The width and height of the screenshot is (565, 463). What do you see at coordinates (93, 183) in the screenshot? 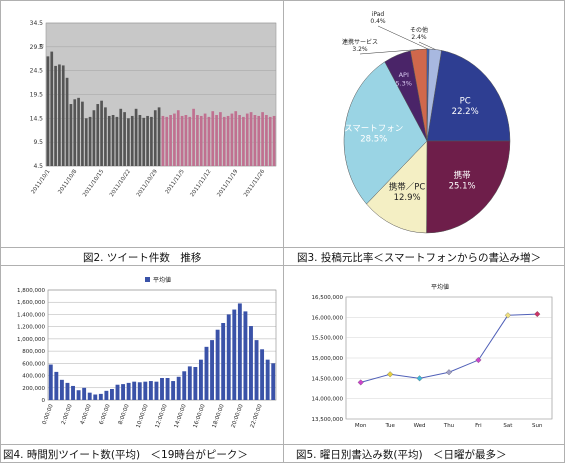
I see `x-tick-label: 2011/10/15` at bounding box center [93, 183].